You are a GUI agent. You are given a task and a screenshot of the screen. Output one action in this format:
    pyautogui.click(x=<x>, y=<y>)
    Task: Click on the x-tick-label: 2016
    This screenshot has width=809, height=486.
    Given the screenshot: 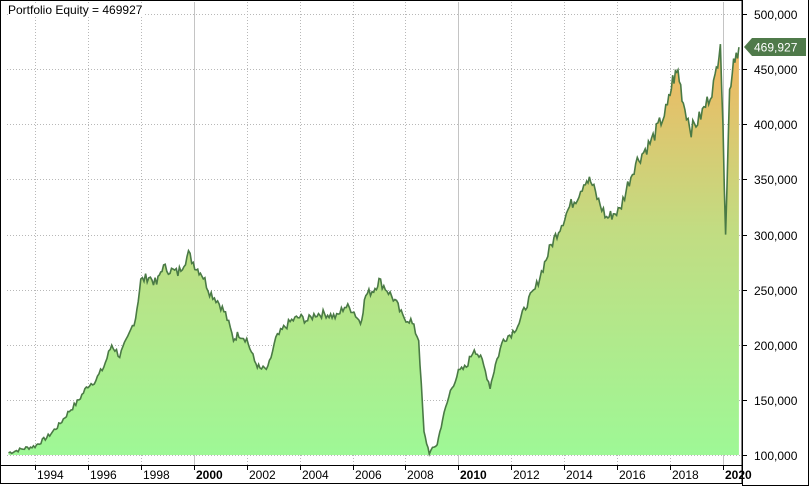 What is the action you would take?
    pyautogui.click(x=632, y=475)
    